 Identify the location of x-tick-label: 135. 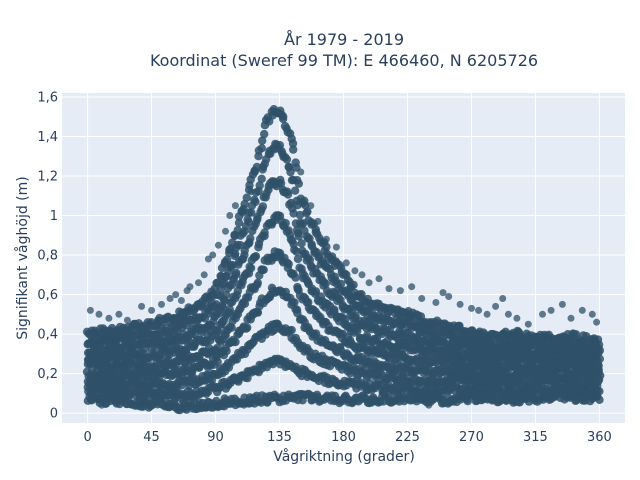
(279, 437).